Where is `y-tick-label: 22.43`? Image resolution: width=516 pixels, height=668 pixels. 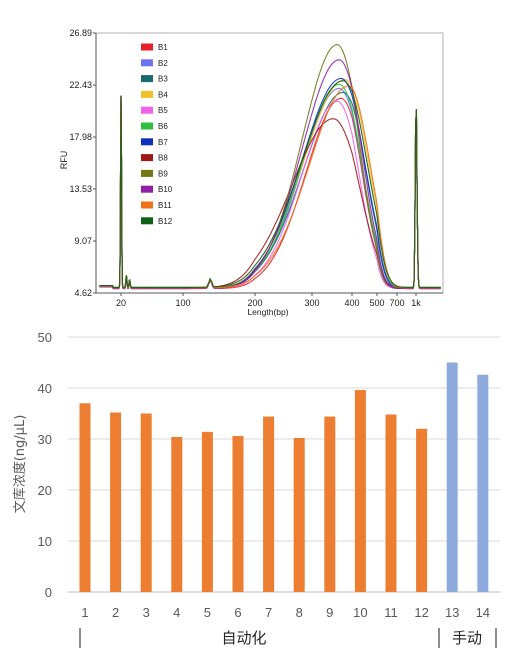
y-tick-label: 22.43 is located at coordinates (80, 85).